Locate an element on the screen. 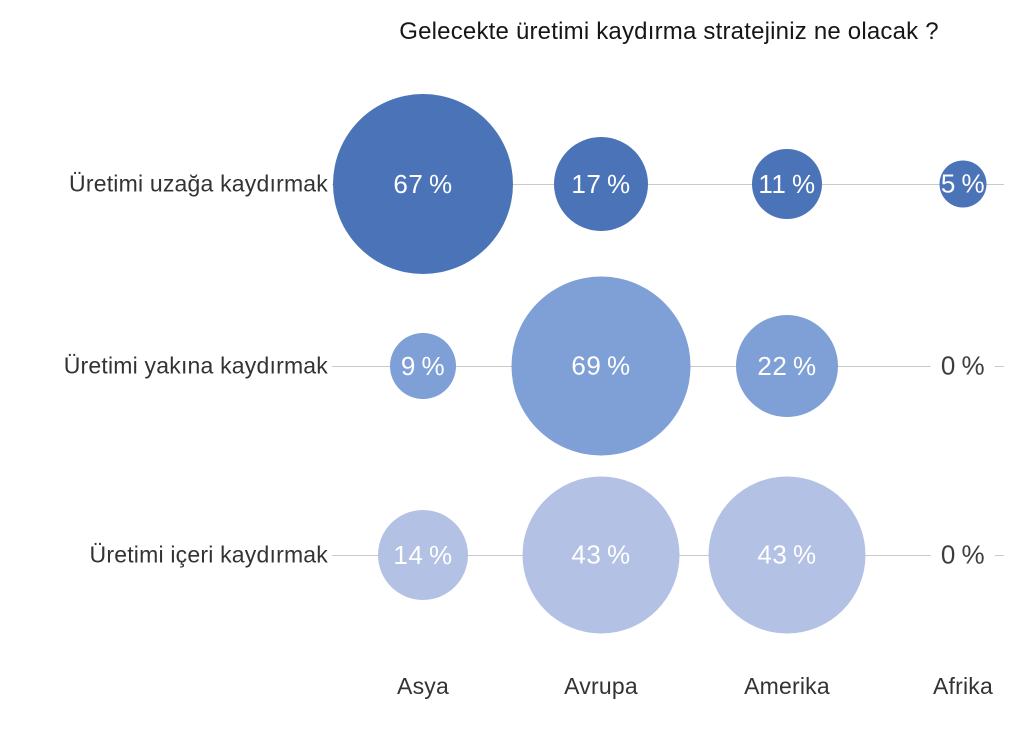  row-label-1: Üretimi uzağa kaydırmak is located at coordinates (198, 183).